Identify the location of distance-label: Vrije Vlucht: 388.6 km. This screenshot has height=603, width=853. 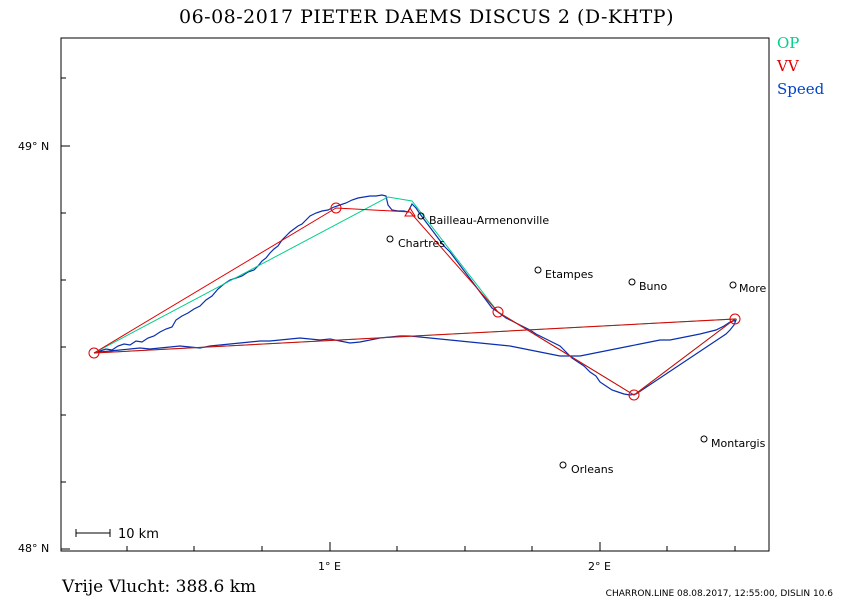
(159, 587).